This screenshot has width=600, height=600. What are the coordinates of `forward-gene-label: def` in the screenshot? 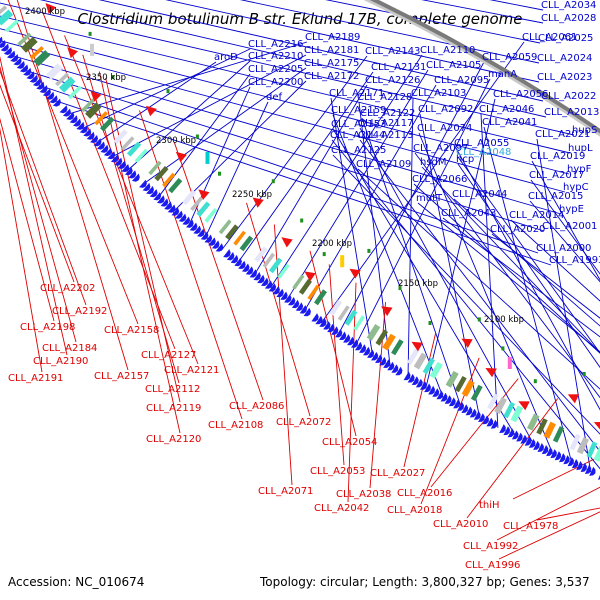 It's located at (274, 97).